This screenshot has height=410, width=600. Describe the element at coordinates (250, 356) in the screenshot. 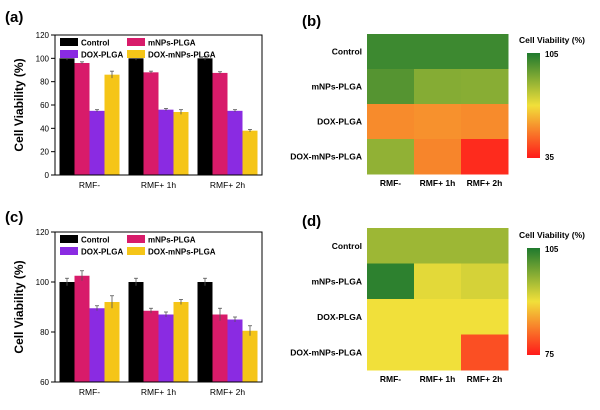

I see `bar-dox-mnps-plga-rmf-2h` at that location.